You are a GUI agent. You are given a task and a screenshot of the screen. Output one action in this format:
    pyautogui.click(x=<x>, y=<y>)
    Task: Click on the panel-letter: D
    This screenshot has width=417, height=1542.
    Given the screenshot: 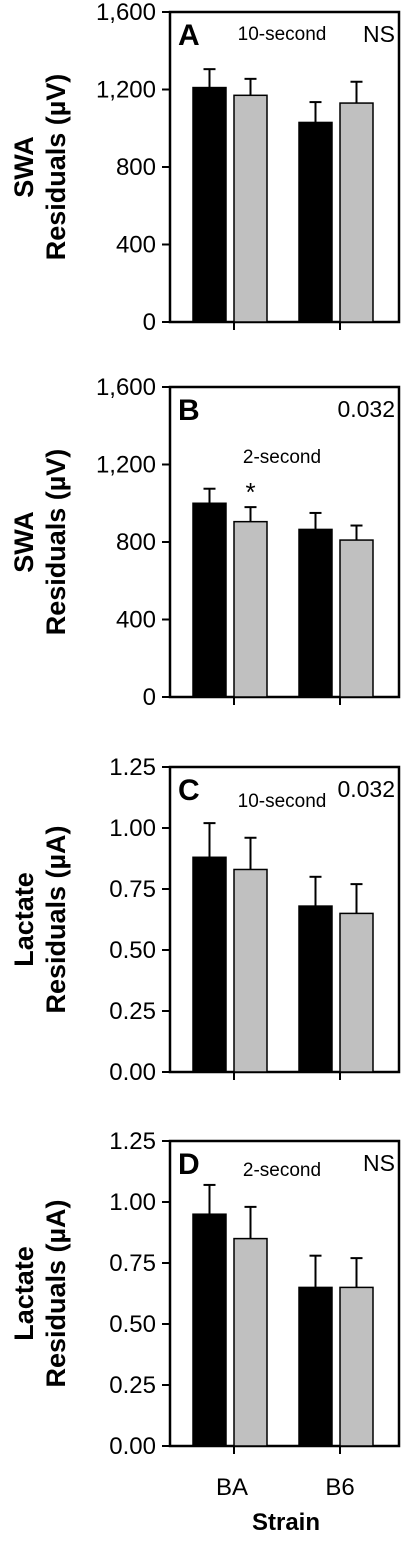 What is the action you would take?
    pyautogui.click(x=189, y=1164)
    